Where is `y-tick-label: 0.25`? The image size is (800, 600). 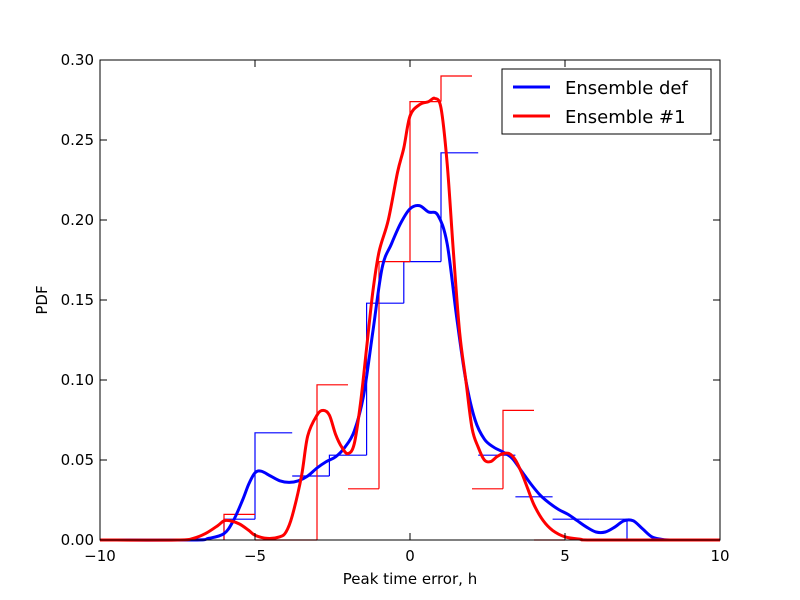
y-tick-label: 0.25 is located at coordinates (77, 140).